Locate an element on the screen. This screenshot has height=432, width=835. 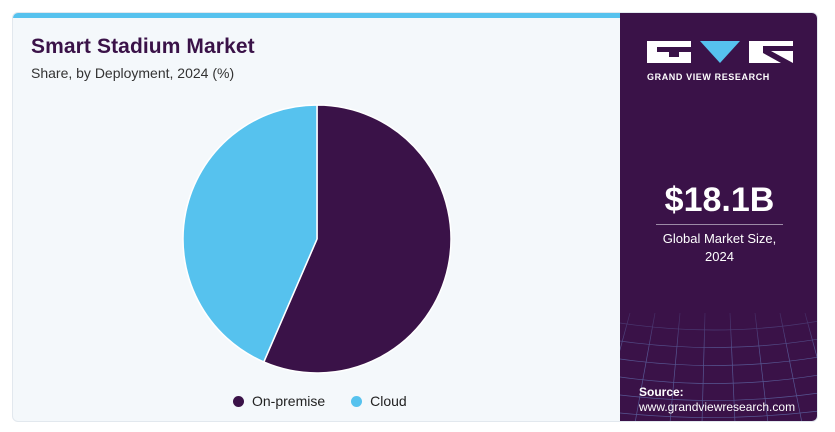
source-note: Source: www.grandviewresearch.com is located at coordinates (717, 400).